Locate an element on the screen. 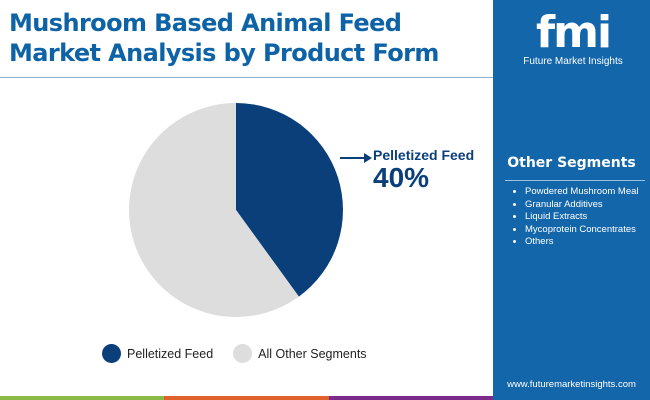 The image size is (650, 400). bar-purple is located at coordinates (410, 398).